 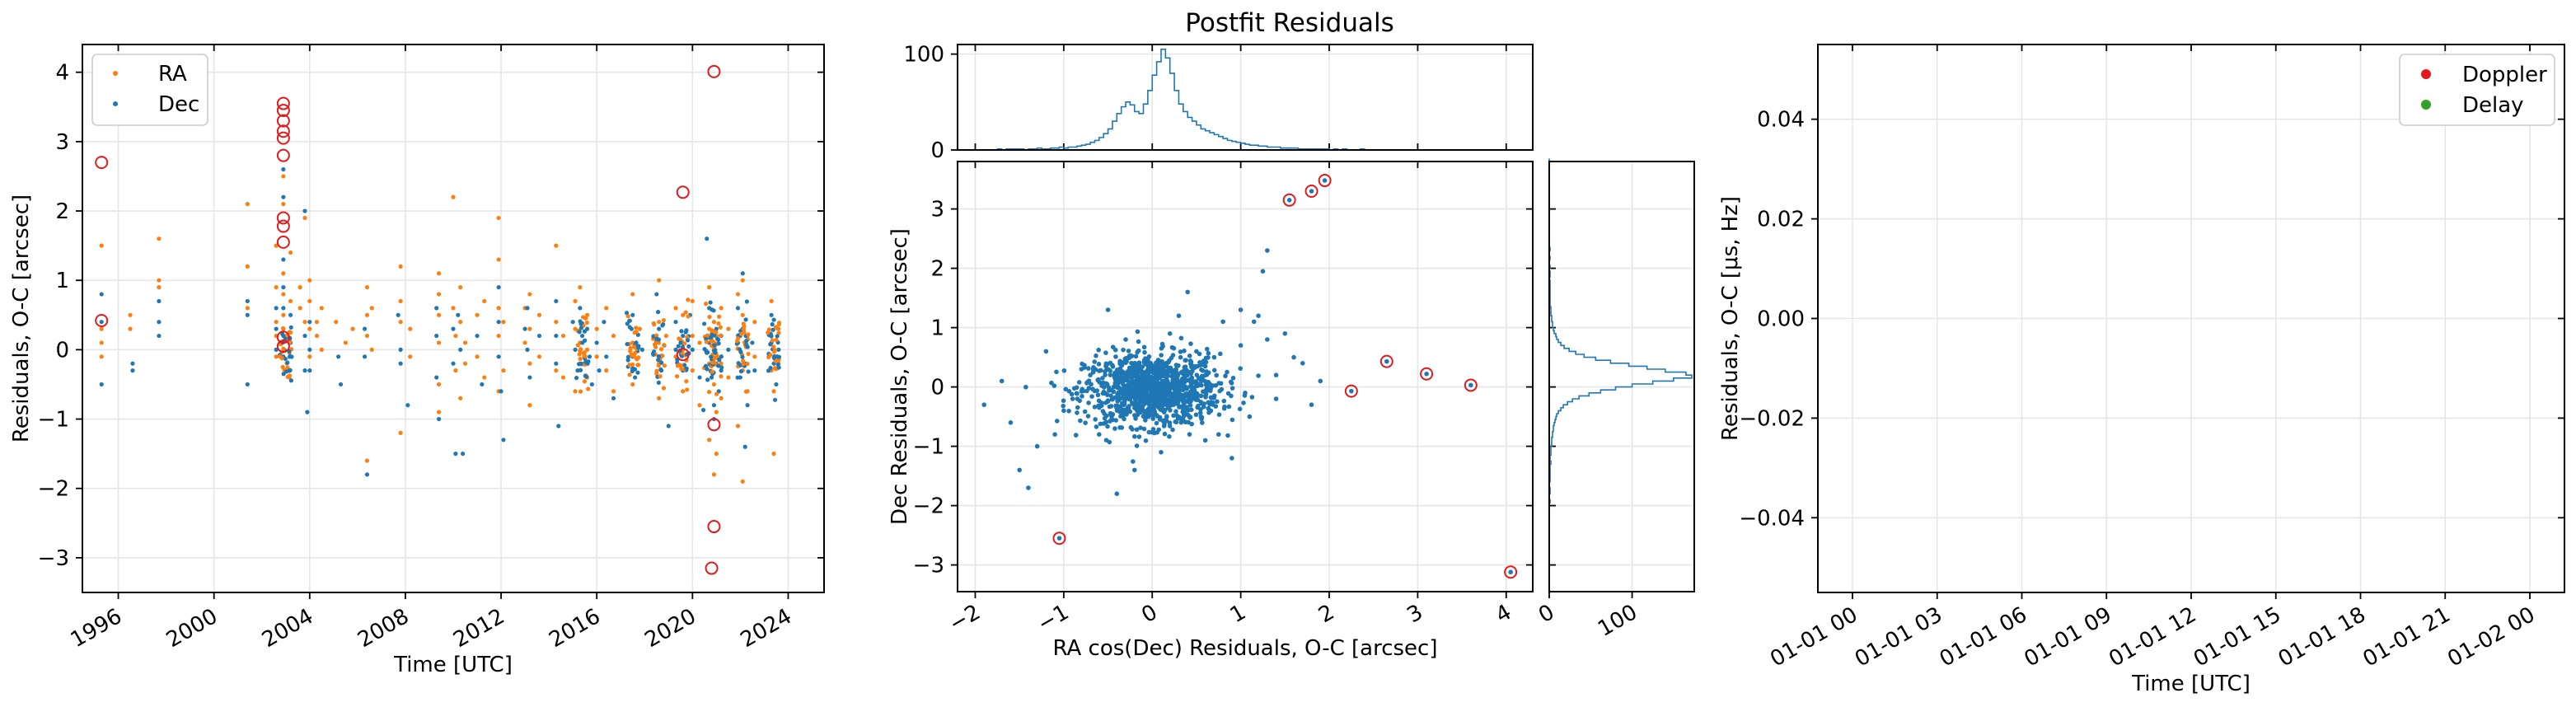 What do you see at coordinates (1781, 120) in the screenshot?
I see `y-tick-label: 0.04` at bounding box center [1781, 120].